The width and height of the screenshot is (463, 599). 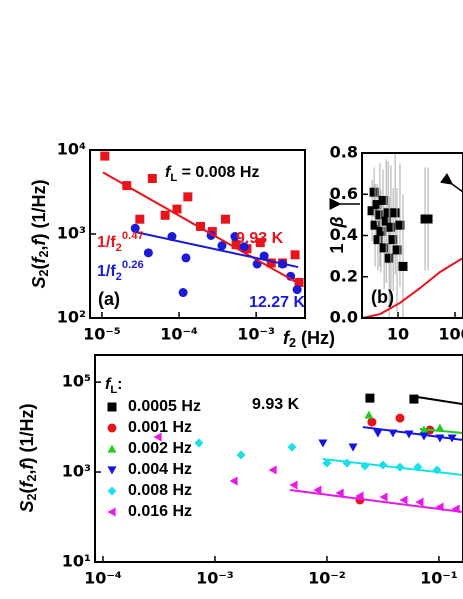 What do you see at coordinates (133, 236) in the screenshot?
I see `annotation-part: 0.47` at bounding box center [133, 236].